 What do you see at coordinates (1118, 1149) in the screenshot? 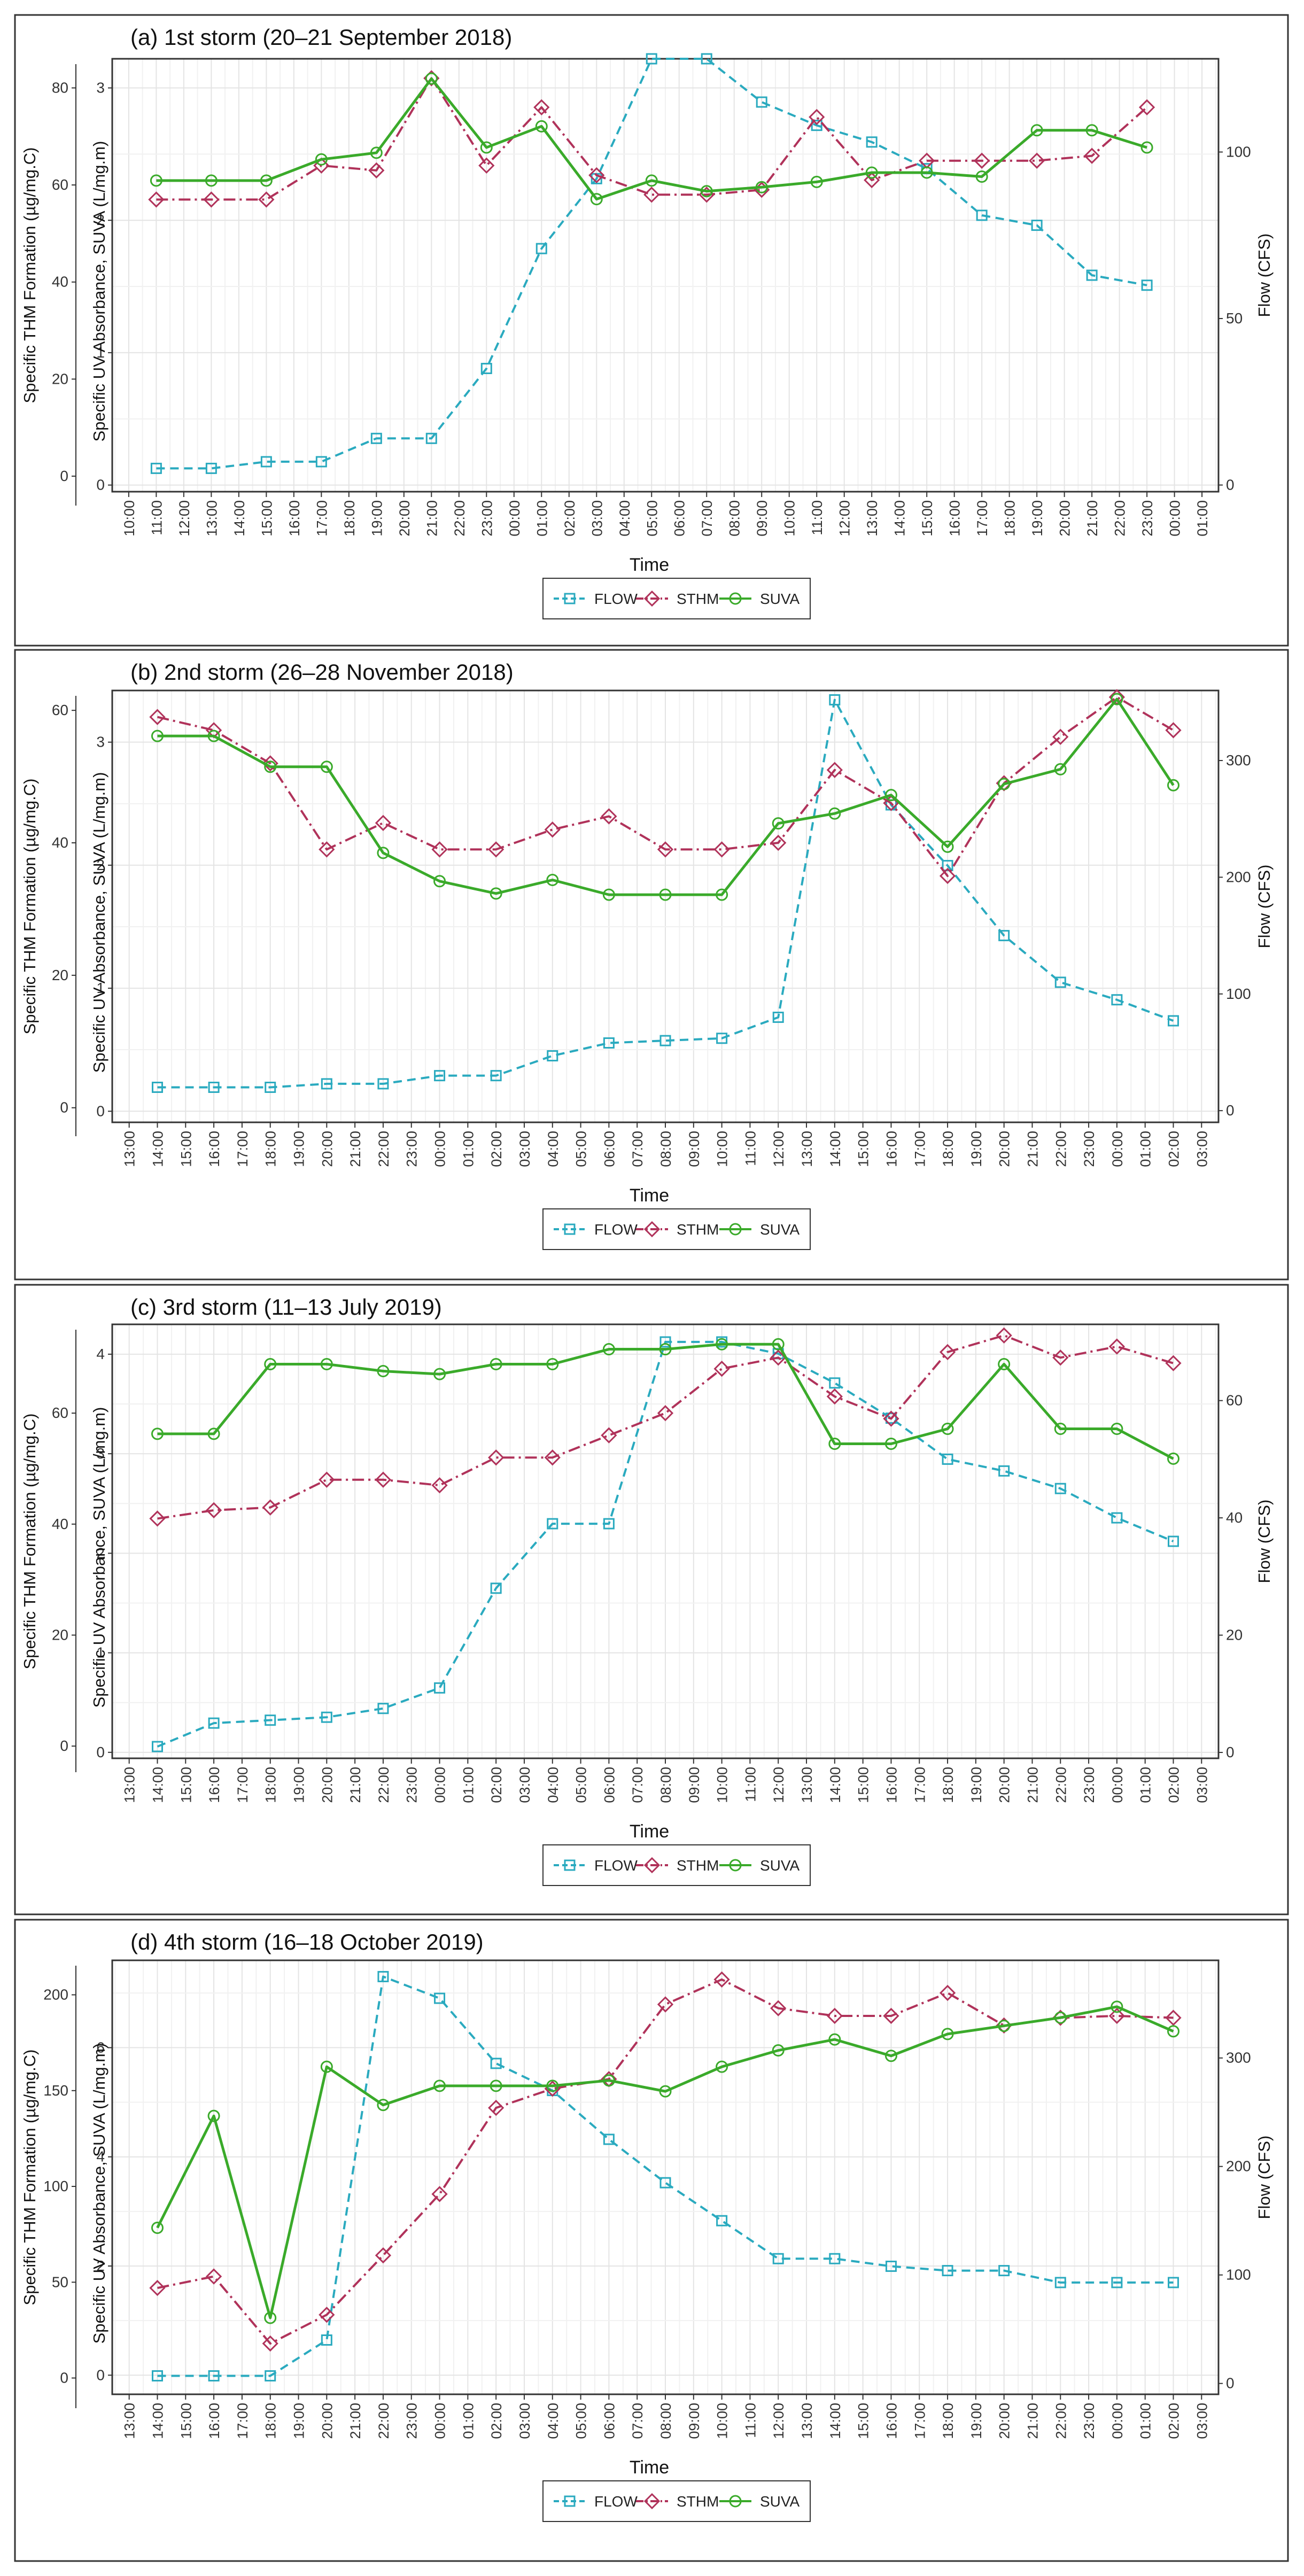
I see `x-tick-label: 00:00` at bounding box center [1118, 1149].